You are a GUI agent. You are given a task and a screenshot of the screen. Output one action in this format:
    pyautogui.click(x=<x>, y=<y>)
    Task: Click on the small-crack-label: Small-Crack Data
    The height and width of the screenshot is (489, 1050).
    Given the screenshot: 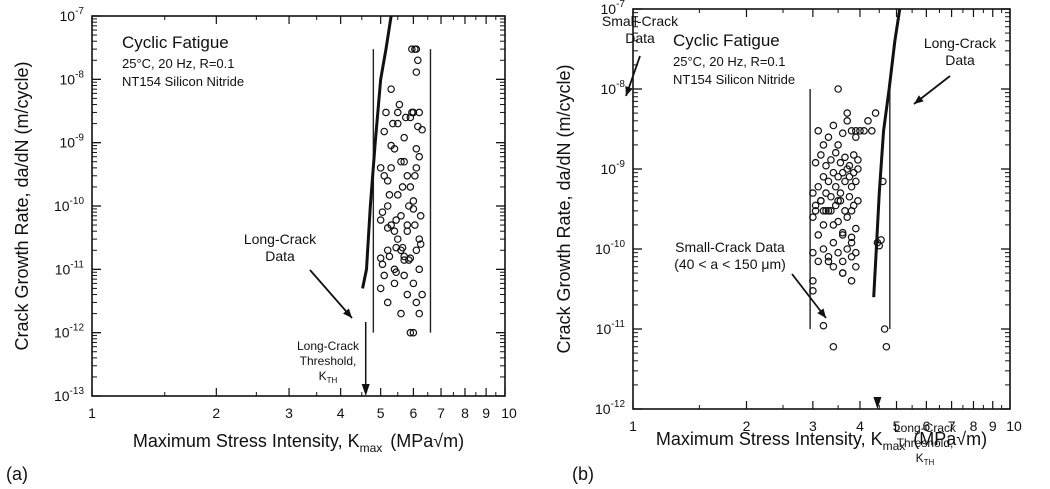 What is the action you would take?
    pyautogui.click(x=730, y=247)
    